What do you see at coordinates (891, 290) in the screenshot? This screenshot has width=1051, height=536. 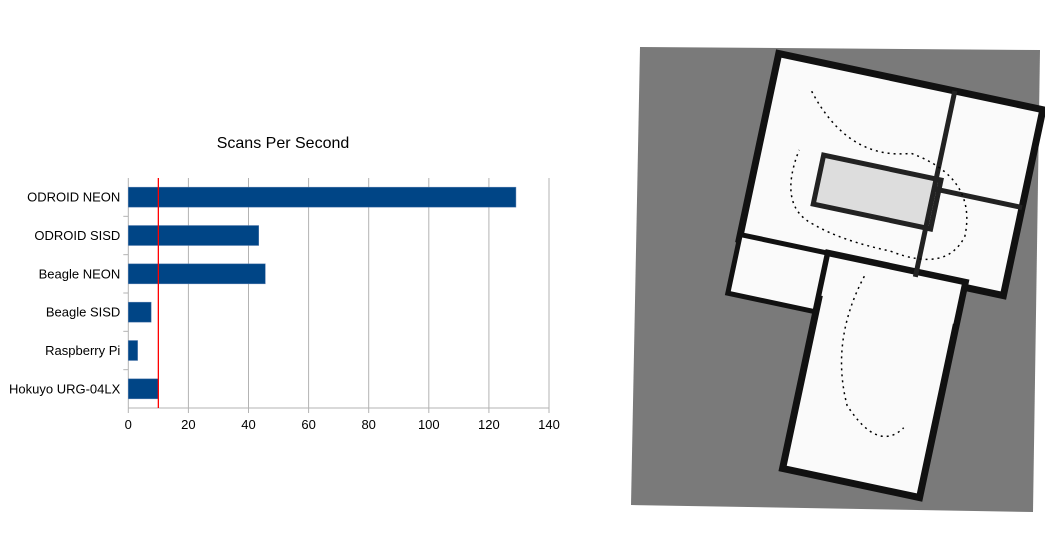 I see `corridor` at bounding box center [891, 290].